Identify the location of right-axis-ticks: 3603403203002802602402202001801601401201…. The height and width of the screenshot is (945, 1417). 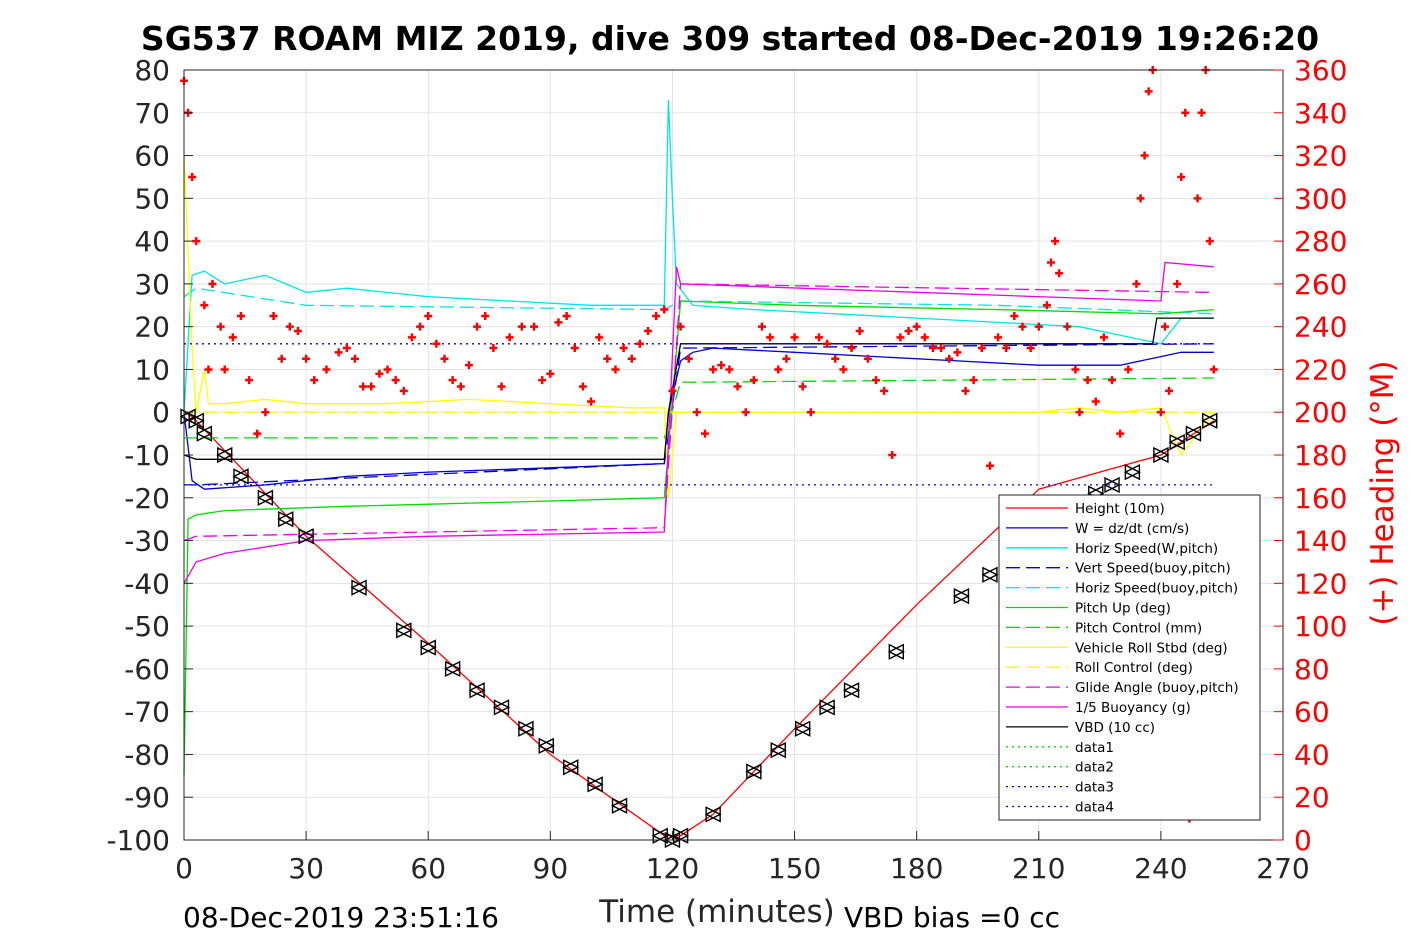
(1310, 455).